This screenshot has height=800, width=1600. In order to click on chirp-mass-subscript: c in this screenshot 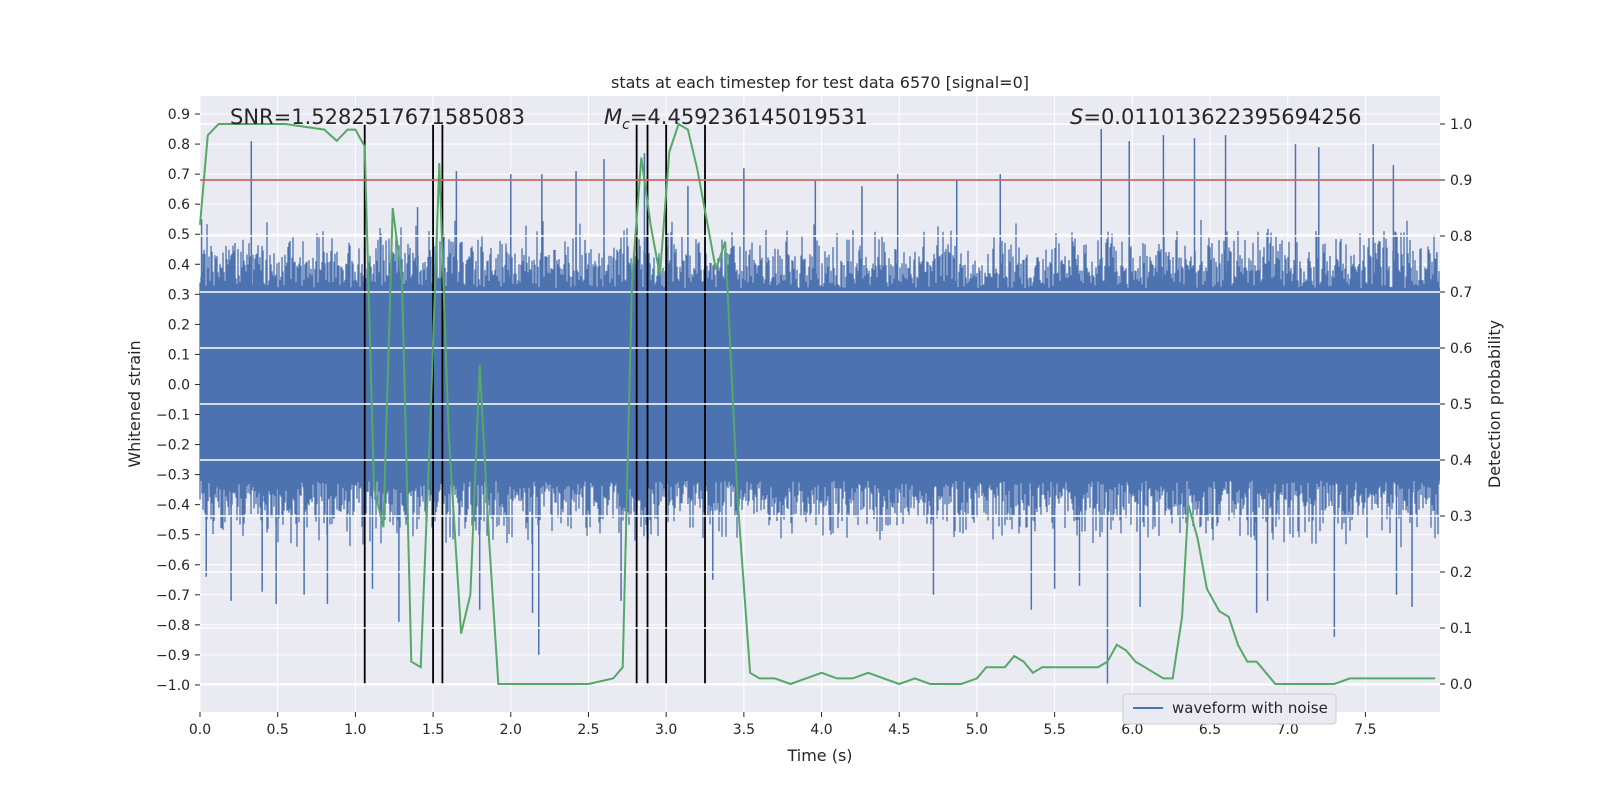, I will do `click(626, 125)`.